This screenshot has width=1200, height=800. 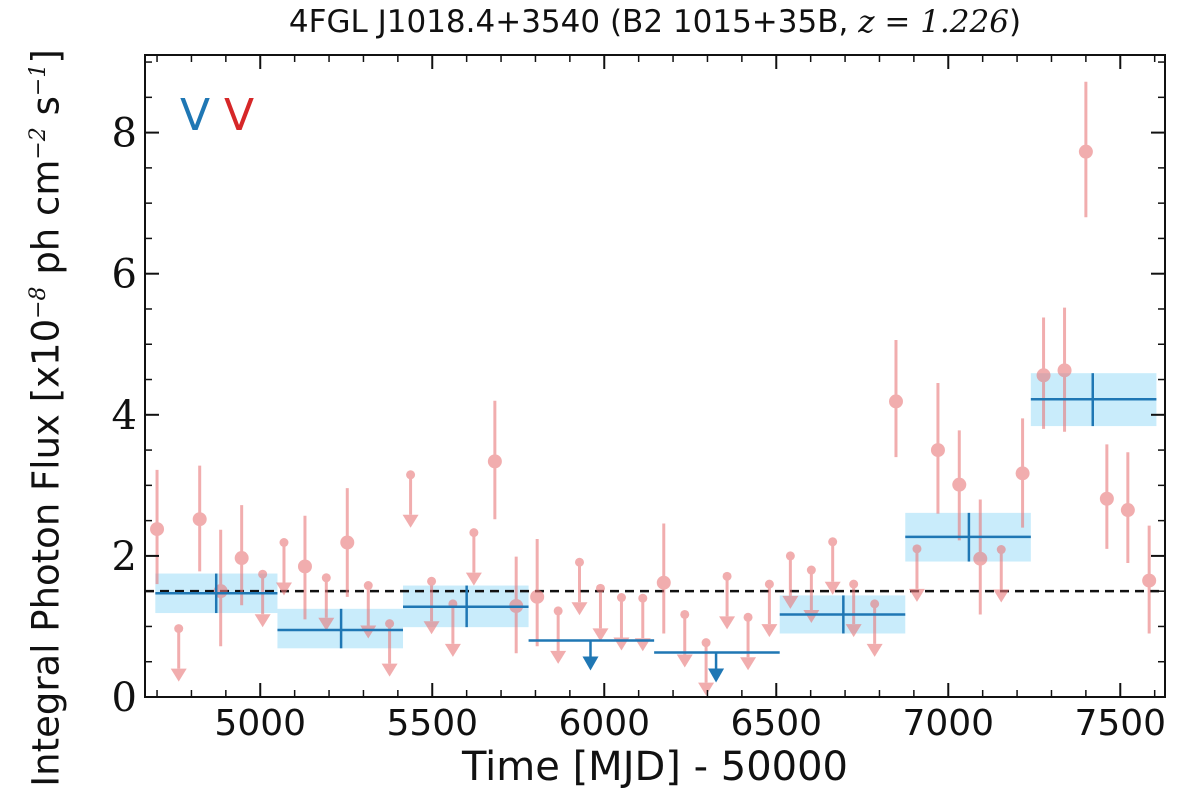 I want to click on x-tick-label: 7000, so click(x=948, y=723).